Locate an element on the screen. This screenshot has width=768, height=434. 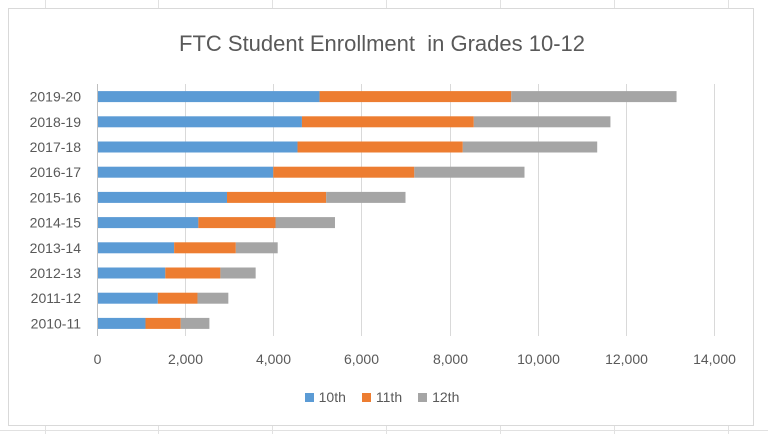
y-tick-label: 2016-17 is located at coordinates (56, 172).